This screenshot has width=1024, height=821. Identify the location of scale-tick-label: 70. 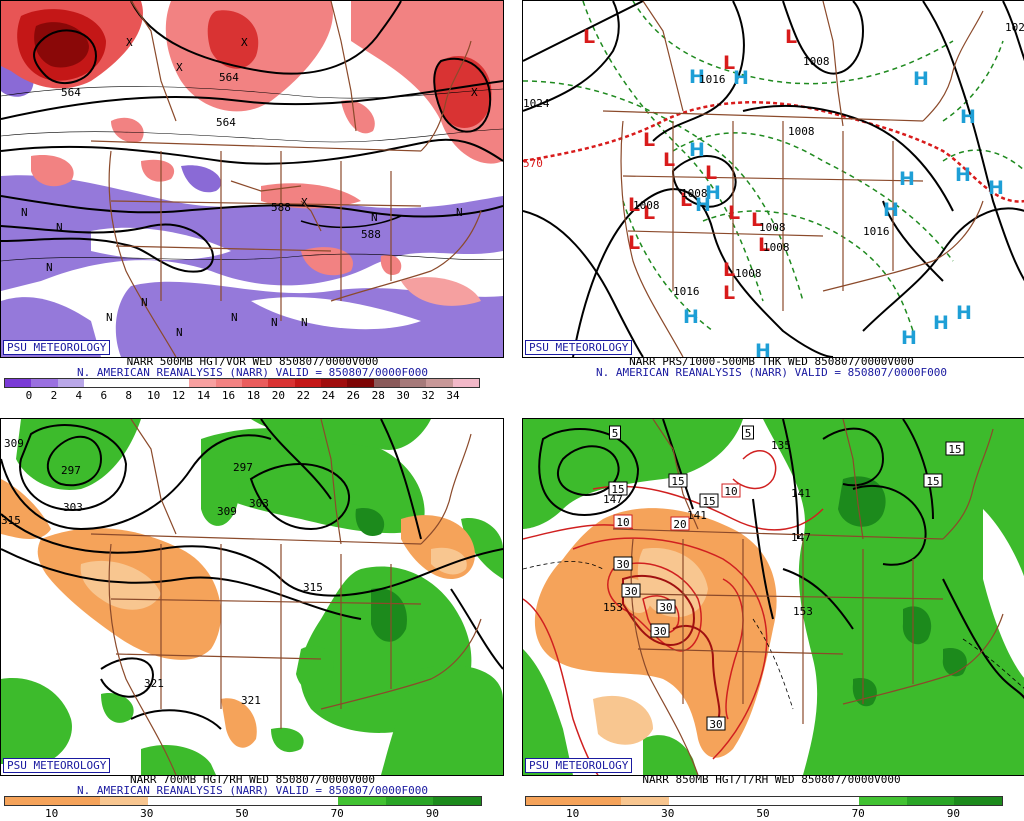
(337, 813).